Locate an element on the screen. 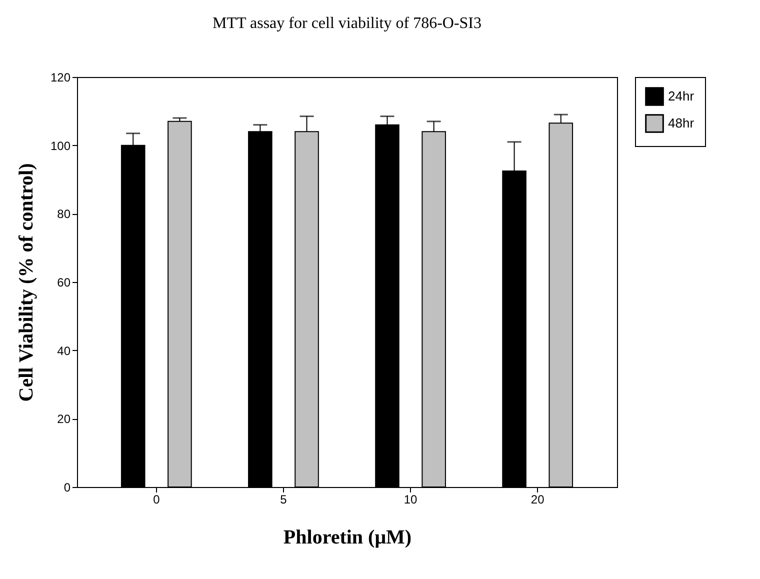 The width and height of the screenshot is (760, 579). y-tick-label: 60 is located at coordinates (64, 283).